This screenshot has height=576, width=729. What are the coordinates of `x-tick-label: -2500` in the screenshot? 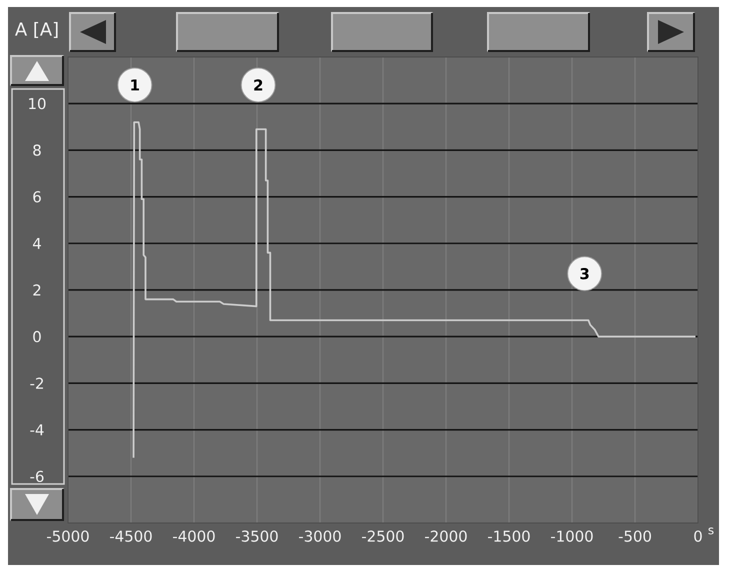 It's located at (383, 536).